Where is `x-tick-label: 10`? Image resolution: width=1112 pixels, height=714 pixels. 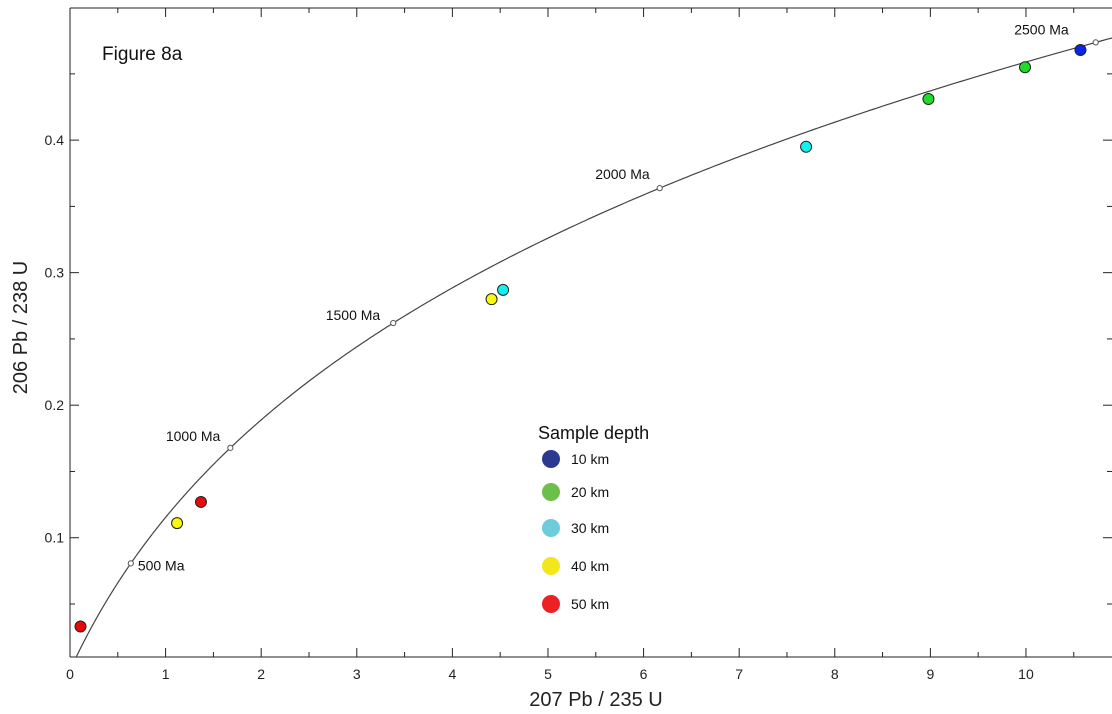
x-tick-label: 10 is located at coordinates (1026, 674).